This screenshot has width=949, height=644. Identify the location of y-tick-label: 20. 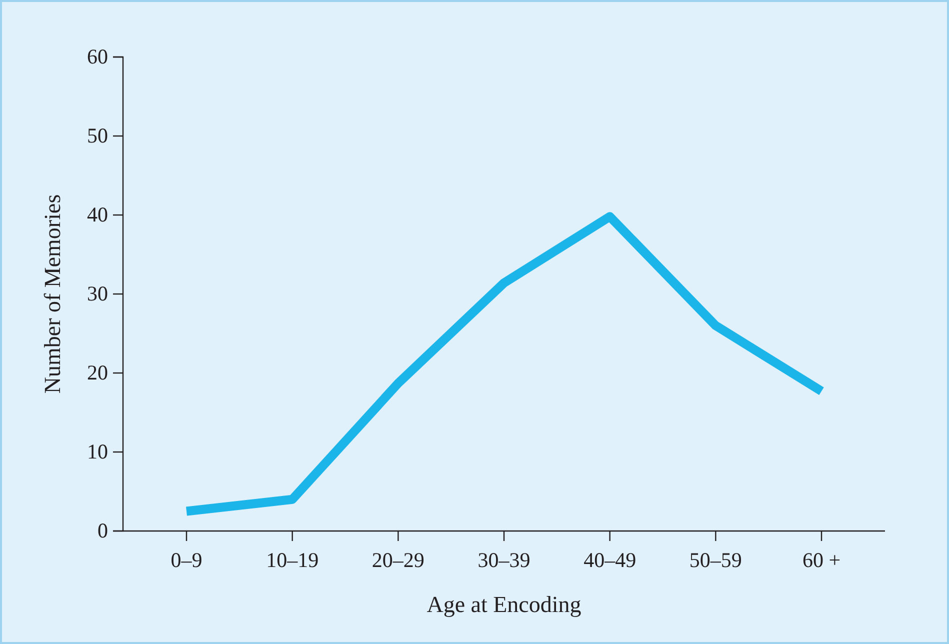
(97, 372).